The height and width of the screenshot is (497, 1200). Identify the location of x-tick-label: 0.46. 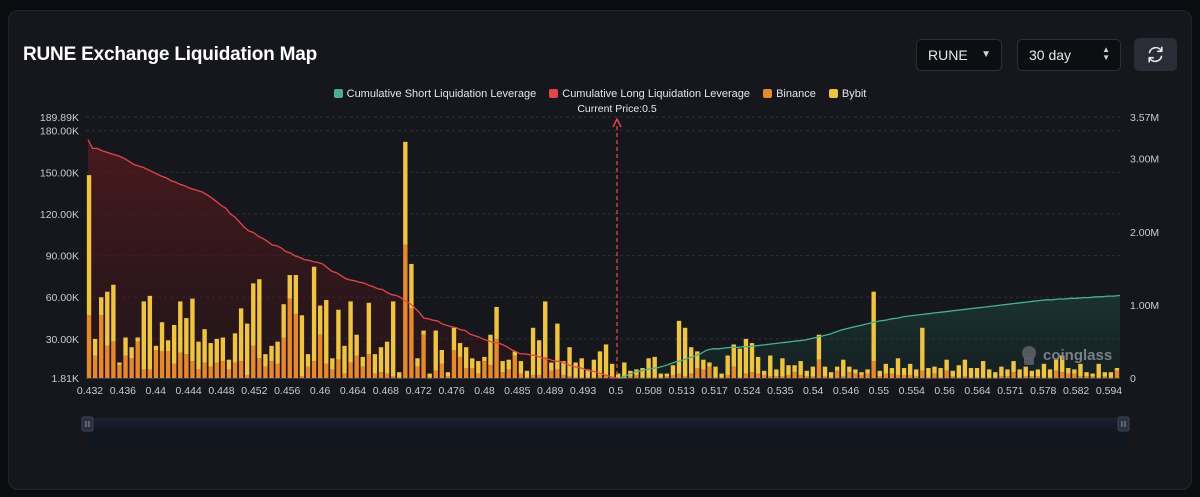
(320, 391).